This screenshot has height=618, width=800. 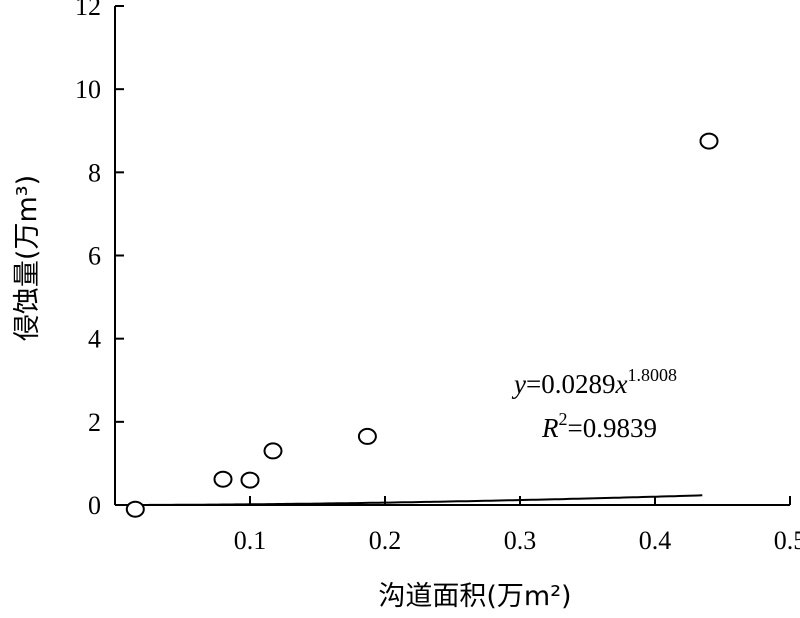 I want to click on y-tick-label: 2, so click(x=94, y=422).